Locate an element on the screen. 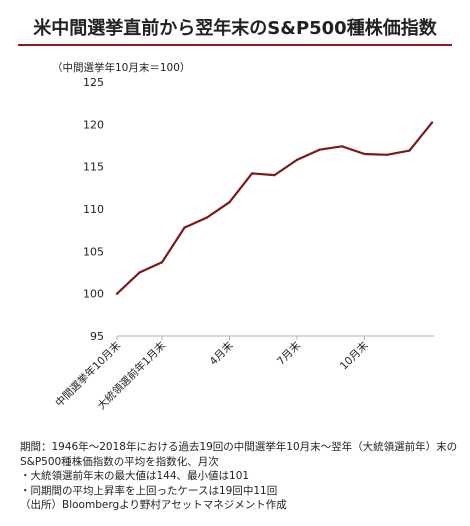 This screenshot has width=470, height=526. y-tick-label: 115 is located at coordinates (93, 167).